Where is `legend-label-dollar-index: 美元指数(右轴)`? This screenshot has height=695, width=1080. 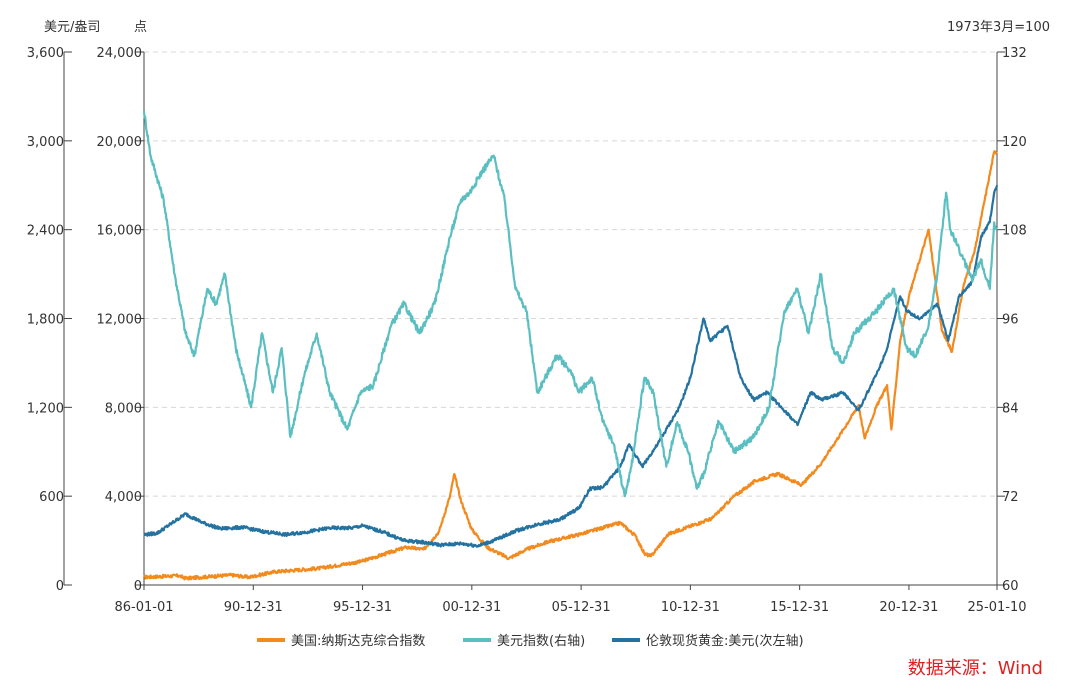
legend-label-dollar-index: 美元指数(右轴) is located at coordinates (541, 641).